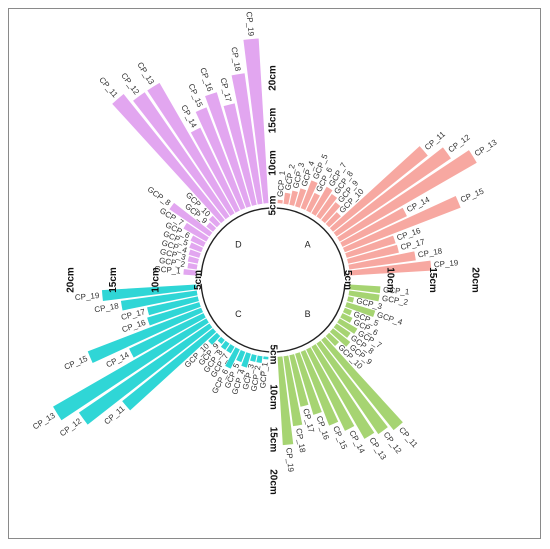 This screenshot has height=549, width=550. What do you see at coordinates (235, 242) in the screenshot?
I see `group-arc-D` at bounding box center [235, 242].